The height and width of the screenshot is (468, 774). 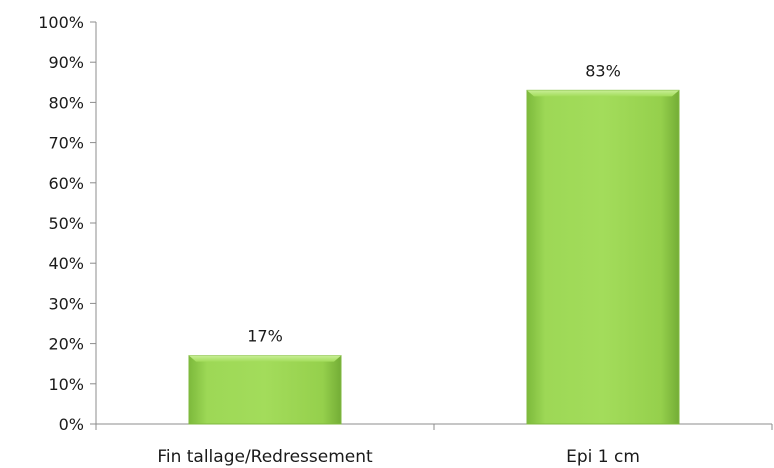 What do you see at coordinates (66, 303) in the screenshot?
I see `y-tick-label: 30%` at bounding box center [66, 303].